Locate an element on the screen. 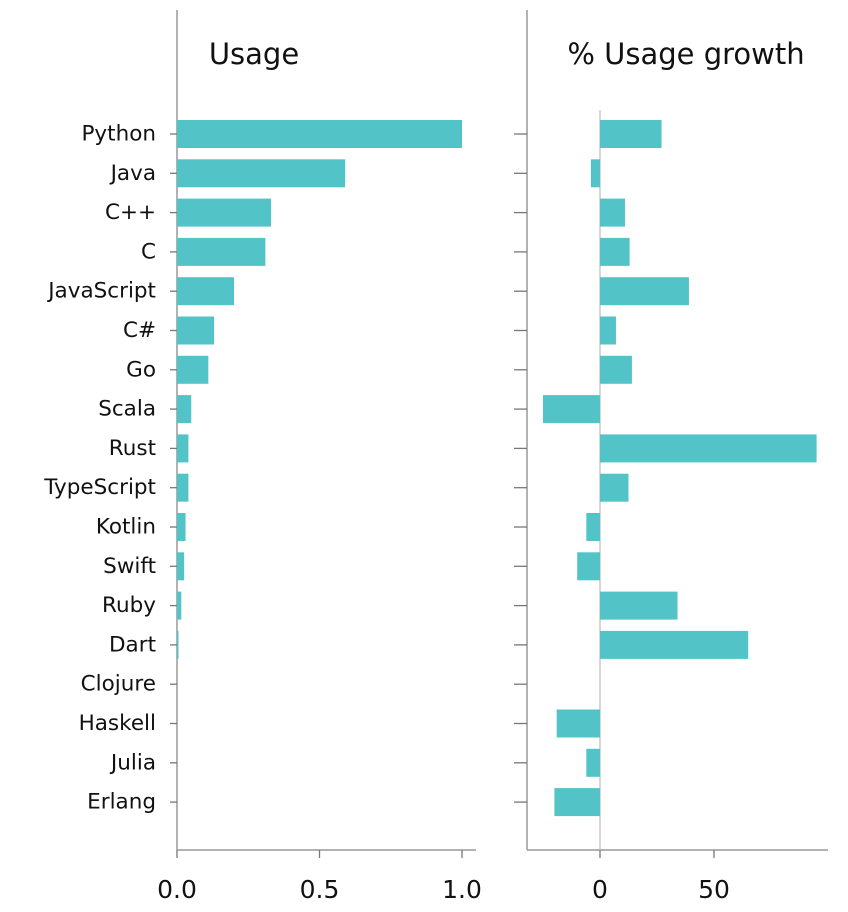 The width and height of the screenshot is (848, 912). usage-bar-go is located at coordinates (193, 369).